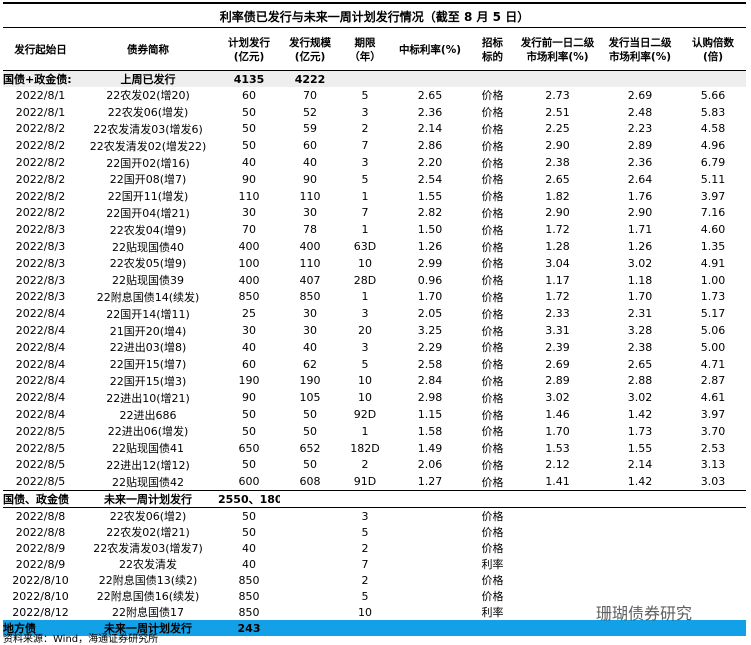 The height and width of the screenshot is (645, 751). What do you see at coordinates (374, 612) in the screenshot?
I see `data-row: 2022/8/12 22附息国债17 850 10 利率` at bounding box center [374, 612].